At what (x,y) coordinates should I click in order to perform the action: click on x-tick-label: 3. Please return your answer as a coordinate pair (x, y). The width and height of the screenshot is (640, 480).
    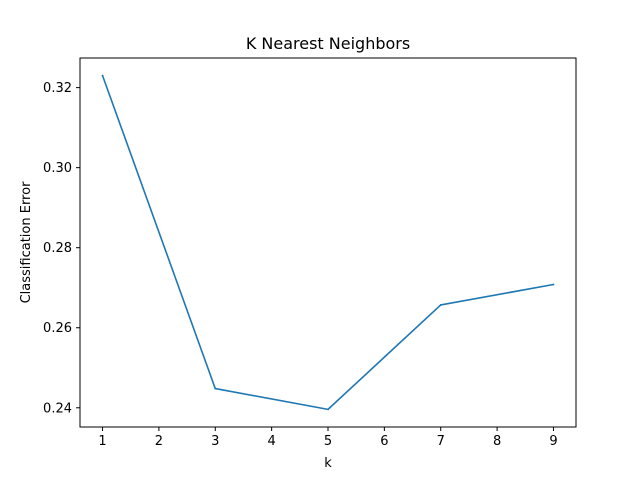
    Looking at the image, I should click on (215, 441).